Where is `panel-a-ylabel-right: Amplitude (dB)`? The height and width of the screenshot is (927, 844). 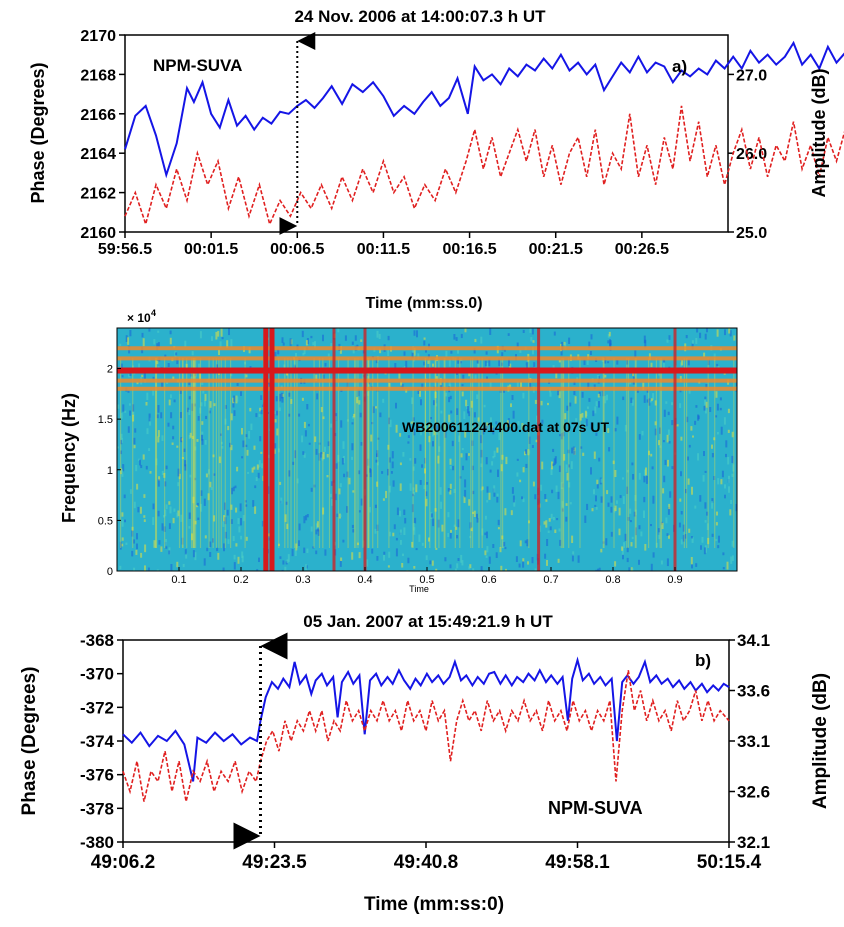
panel-a-ylabel-right: Amplitude (dB) is located at coordinates (819, 133).